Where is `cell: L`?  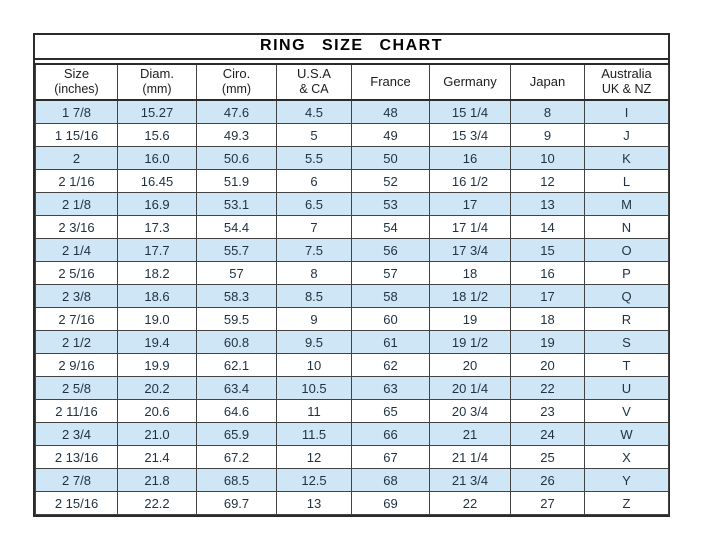 cell: L is located at coordinates (626, 181).